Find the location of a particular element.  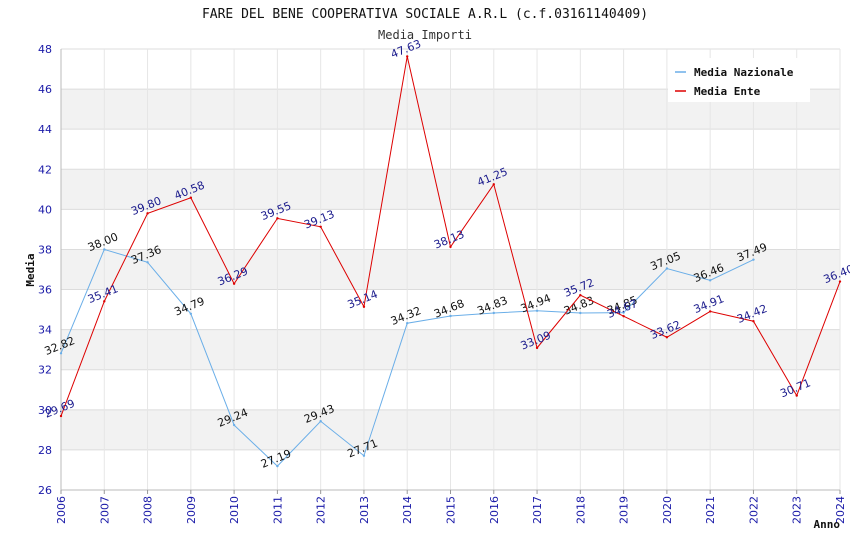

y-tick-label: 40 is located at coordinates (45, 209).